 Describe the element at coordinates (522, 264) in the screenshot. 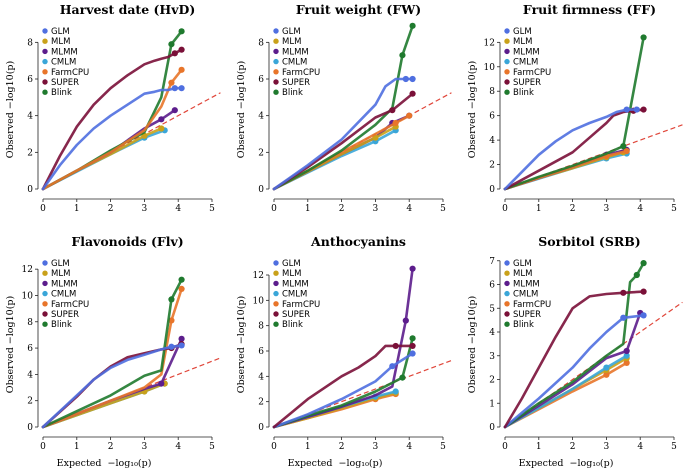

I see `legend-label-glm: GLM` at that location.